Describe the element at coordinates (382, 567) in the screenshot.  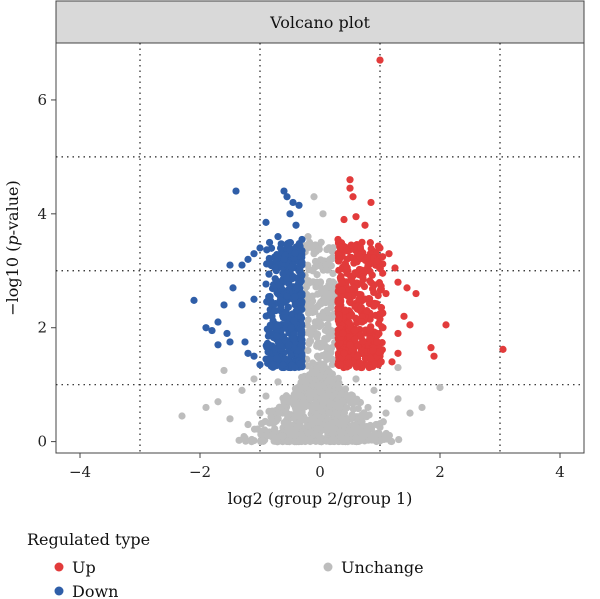
I see `legend-label-unchange: Unchange` at that location.